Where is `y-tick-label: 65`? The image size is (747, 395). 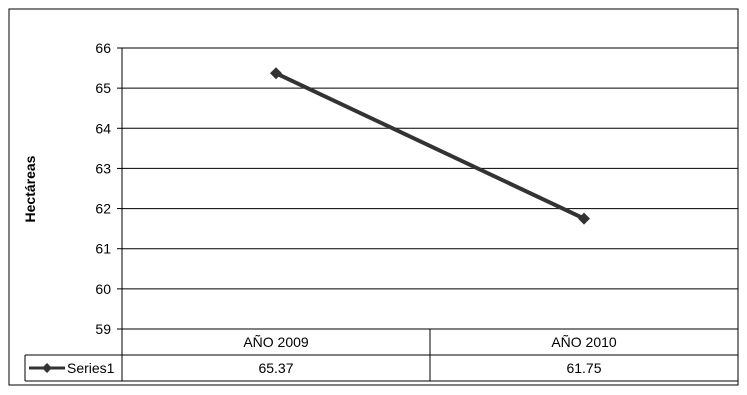 y-tick-label: 65 is located at coordinates (103, 88).